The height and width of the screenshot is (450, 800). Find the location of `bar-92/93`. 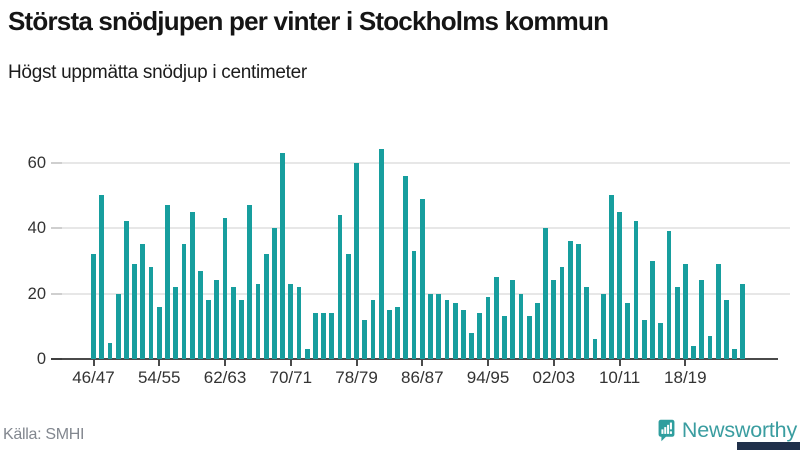

bar-92/93 is located at coordinates (472, 345).